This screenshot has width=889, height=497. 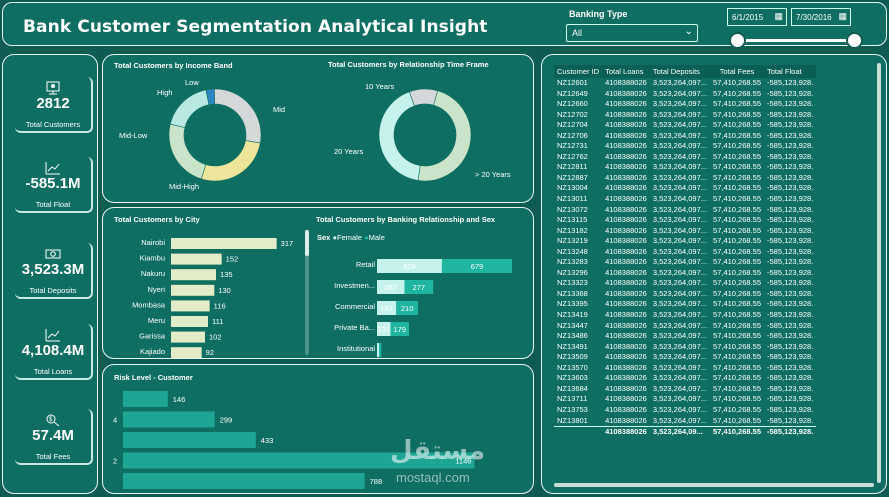 I want to click on slider-start-handle, so click(x=737, y=40).